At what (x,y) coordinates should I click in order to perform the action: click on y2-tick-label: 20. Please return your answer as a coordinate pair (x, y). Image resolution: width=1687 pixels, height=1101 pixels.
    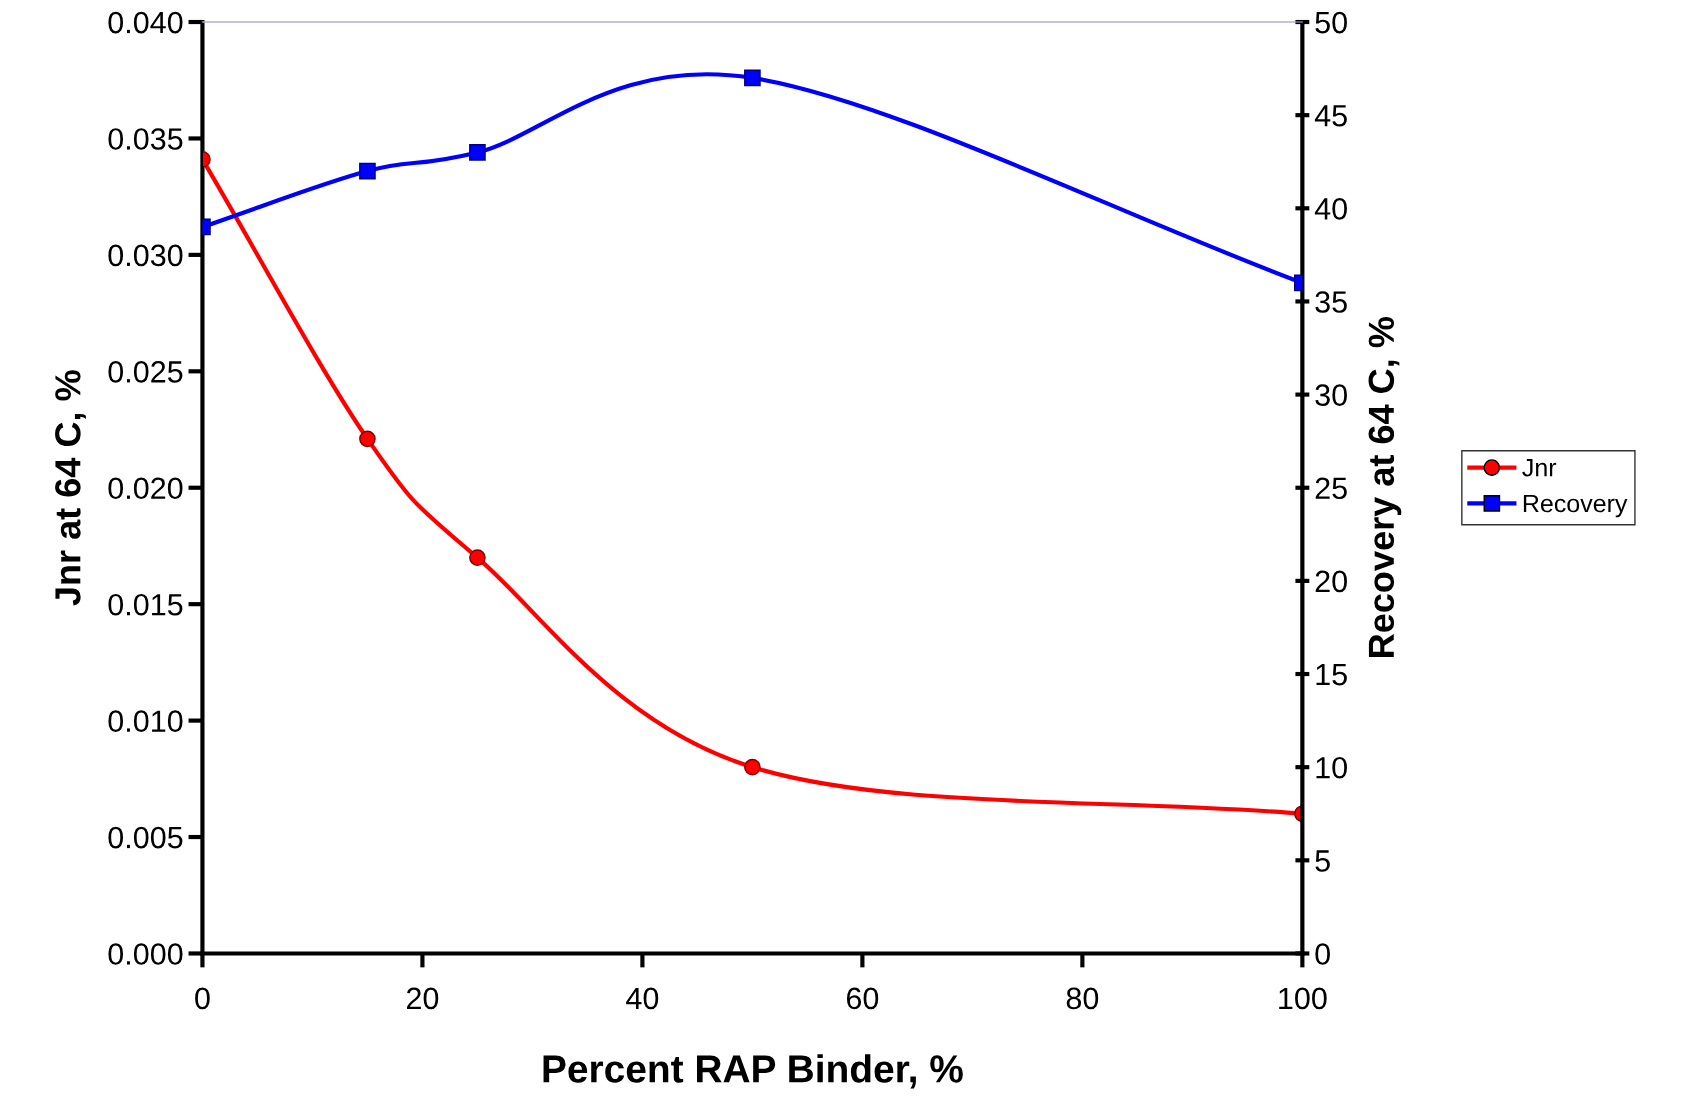
    Looking at the image, I should click on (1331, 581).